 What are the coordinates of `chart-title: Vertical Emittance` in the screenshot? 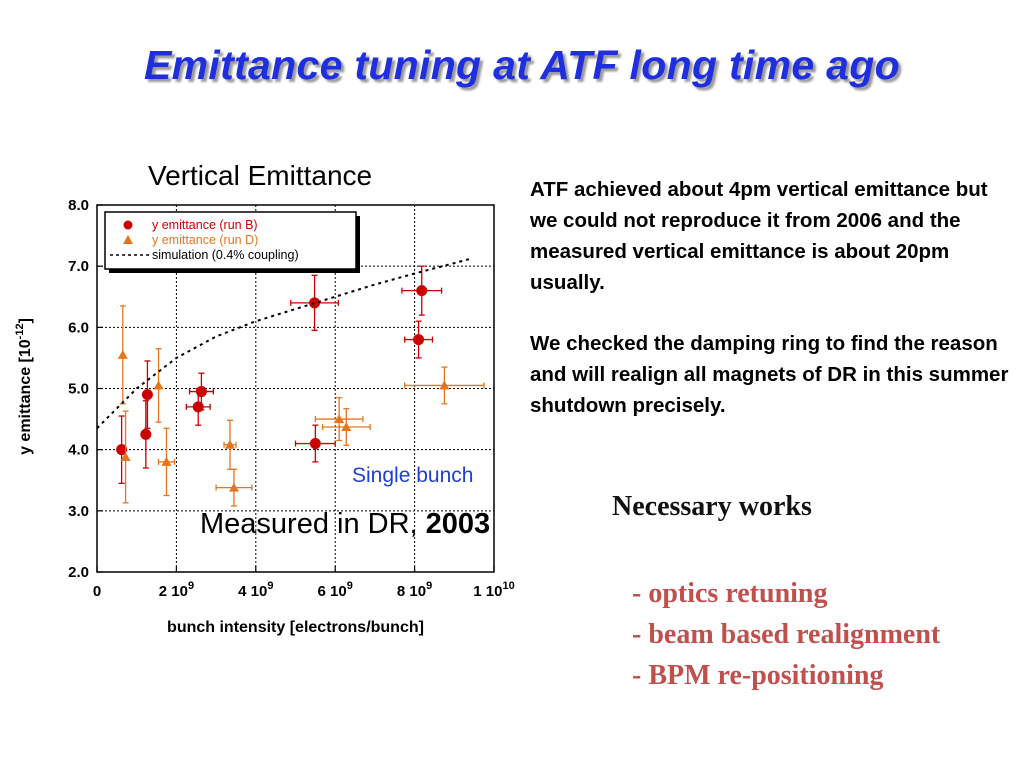 It's located at (260, 175).